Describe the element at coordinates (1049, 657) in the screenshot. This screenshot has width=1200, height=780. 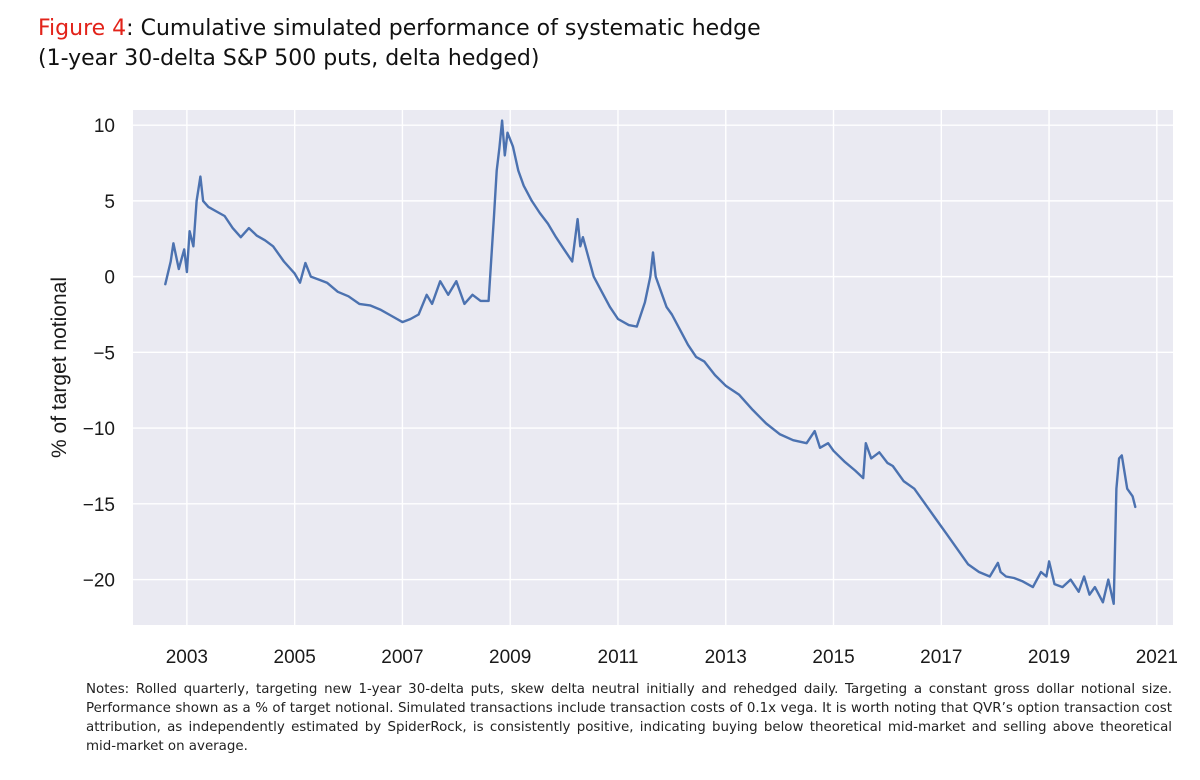
I see `x-tick-label: 2019` at that location.